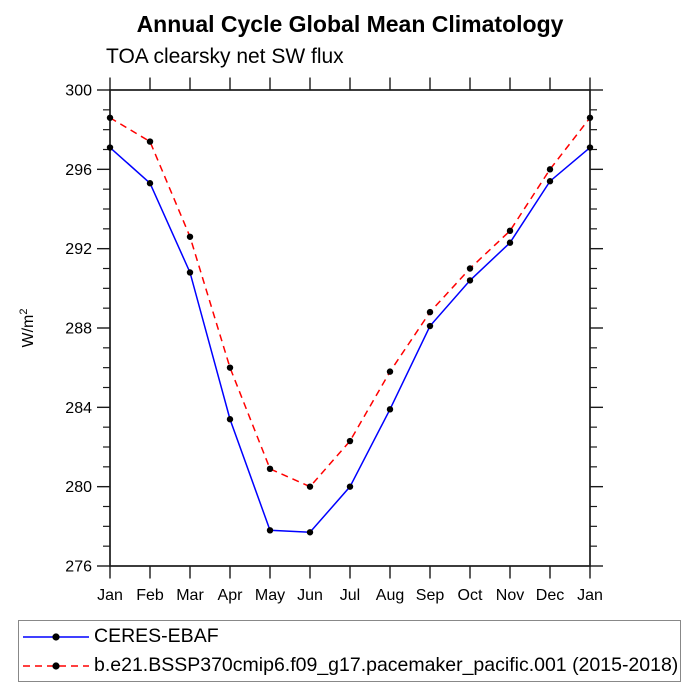 The height and width of the screenshot is (700, 700). What do you see at coordinates (156, 636) in the screenshot?
I see `legend-label-ceres-ebaf: CERES-EBAF` at bounding box center [156, 636].